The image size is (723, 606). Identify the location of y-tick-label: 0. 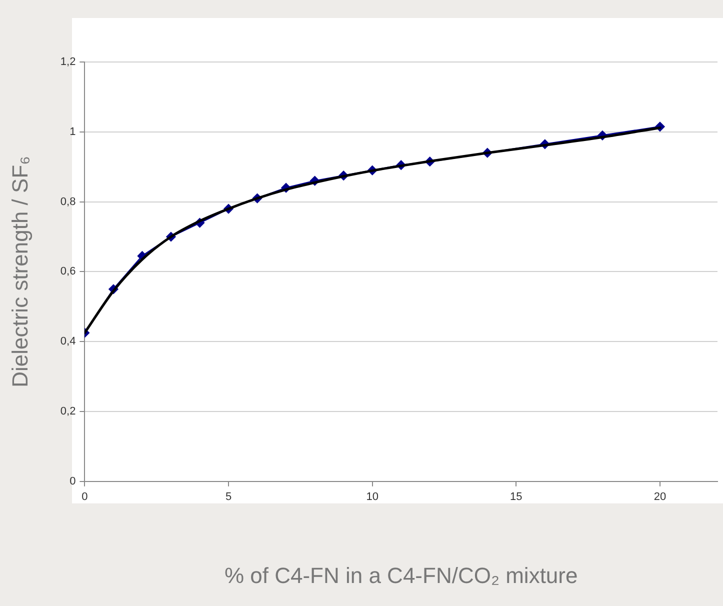
(73, 481).